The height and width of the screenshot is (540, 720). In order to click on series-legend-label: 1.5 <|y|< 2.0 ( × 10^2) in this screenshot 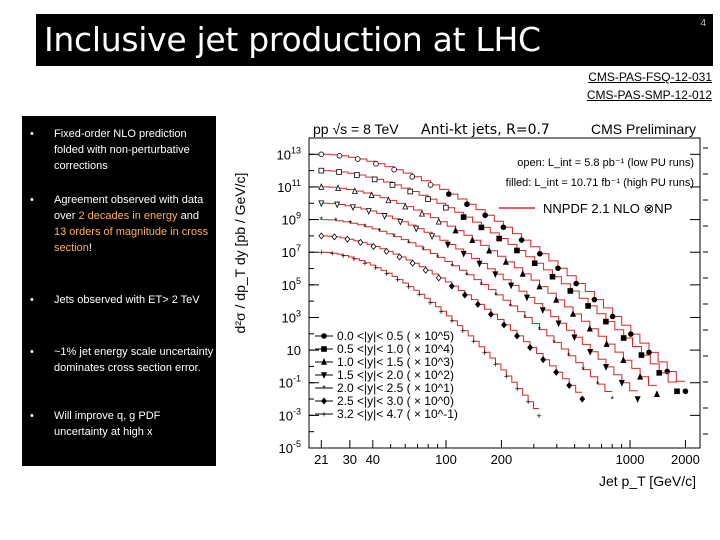, I will do `click(395, 375)`.